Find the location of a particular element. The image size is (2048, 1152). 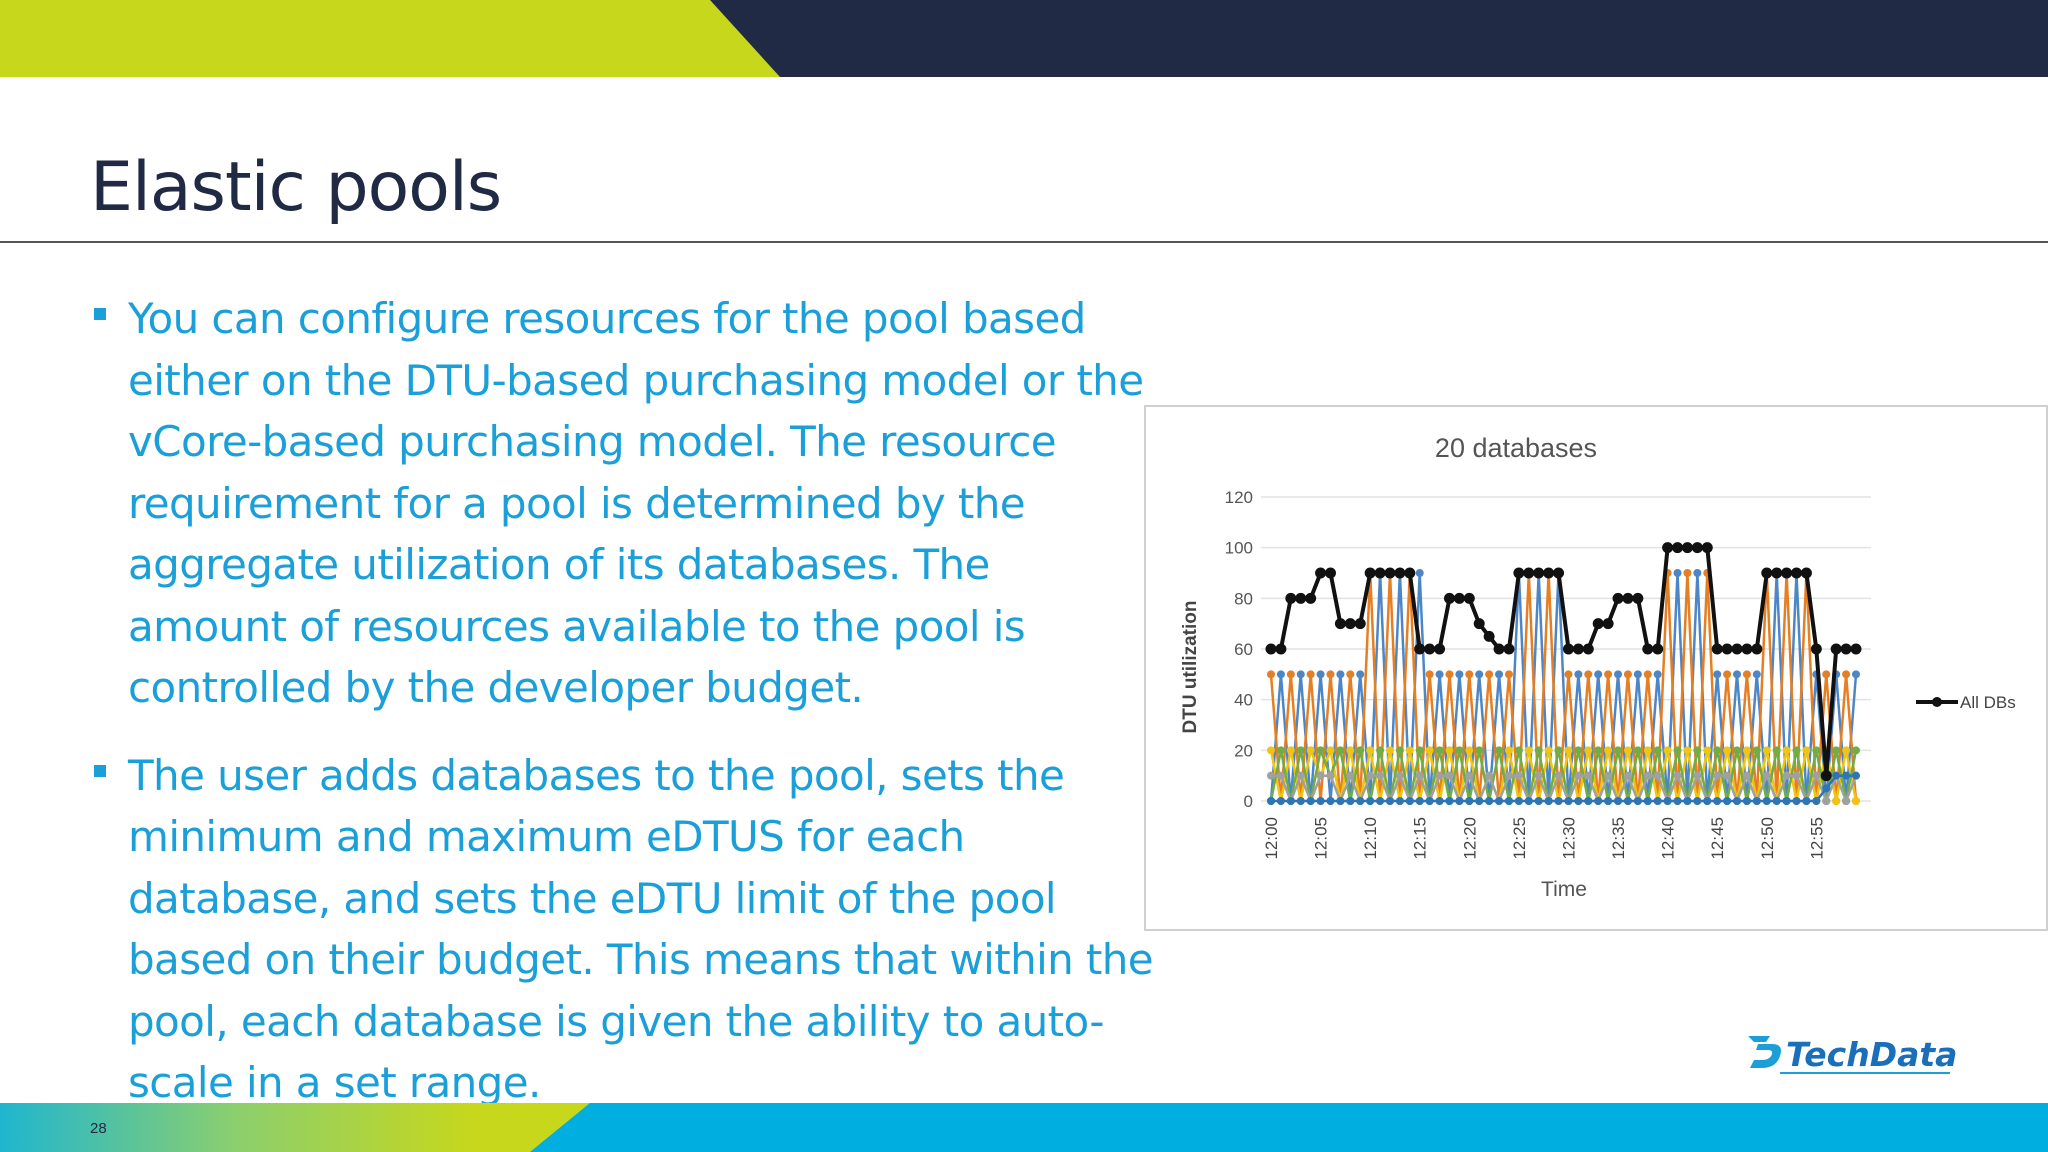

x-tick-label: 12:40 is located at coordinates (1668, 838).